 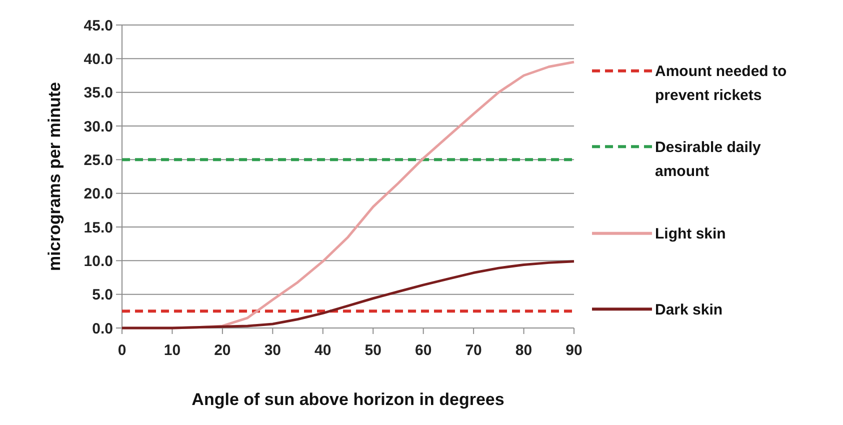 I want to click on x-tick-label: 30, so click(x=273, y=350).